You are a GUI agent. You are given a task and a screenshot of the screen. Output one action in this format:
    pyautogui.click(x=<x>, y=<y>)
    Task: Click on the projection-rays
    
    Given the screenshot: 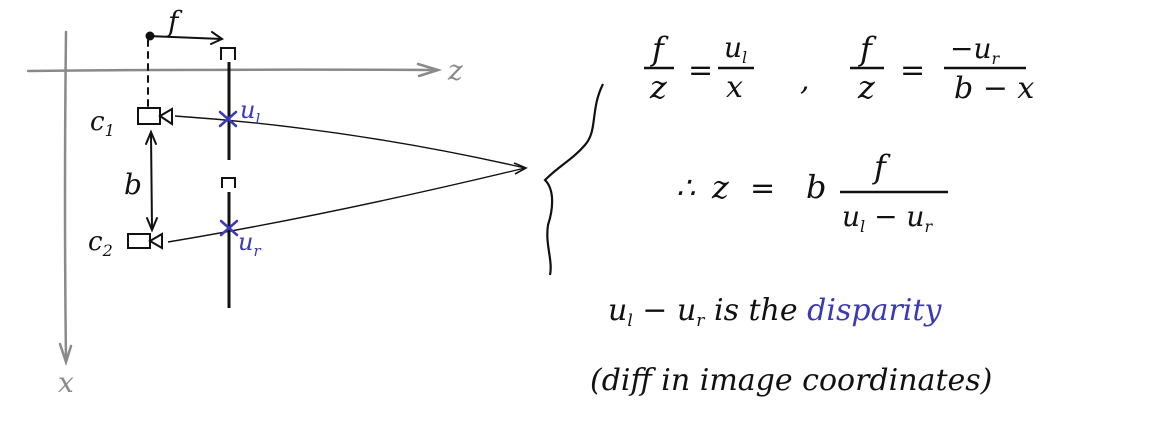 What is the action you would take?
    pyautogui.click(x=347, y=179)
    